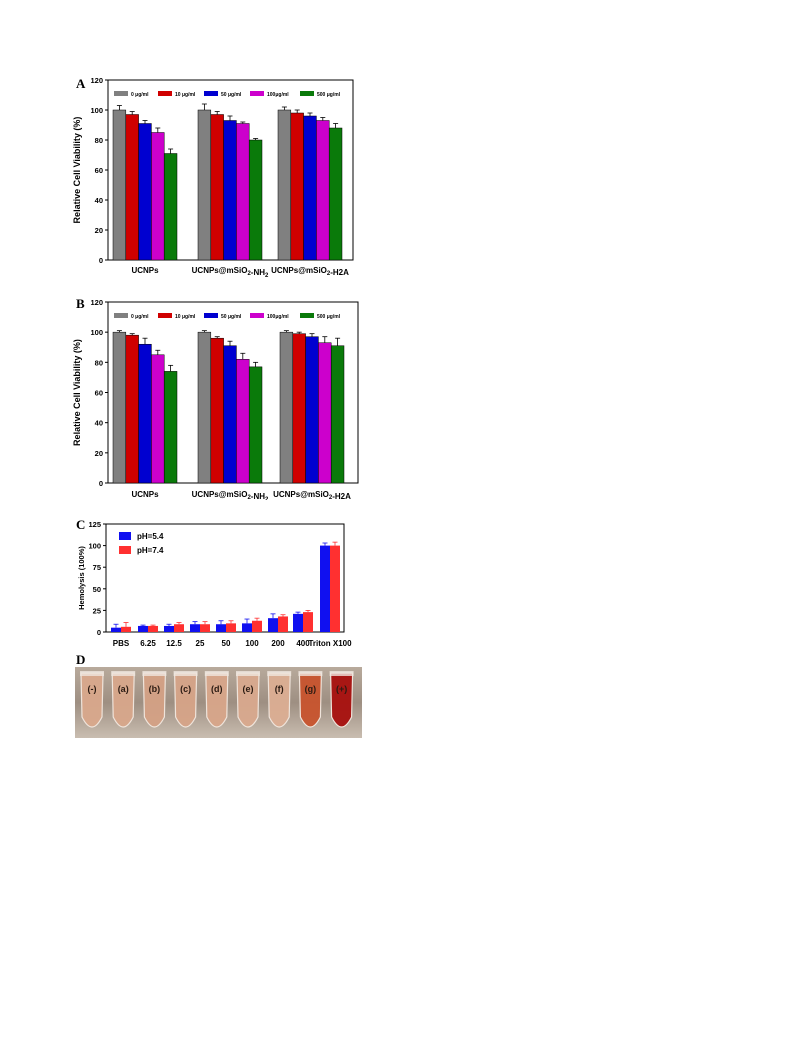 This screenshot has height=1057, width=793. Describe the element at coordinates (123, 689) in the screenshot. I see `tube-label: (a)` at that location.